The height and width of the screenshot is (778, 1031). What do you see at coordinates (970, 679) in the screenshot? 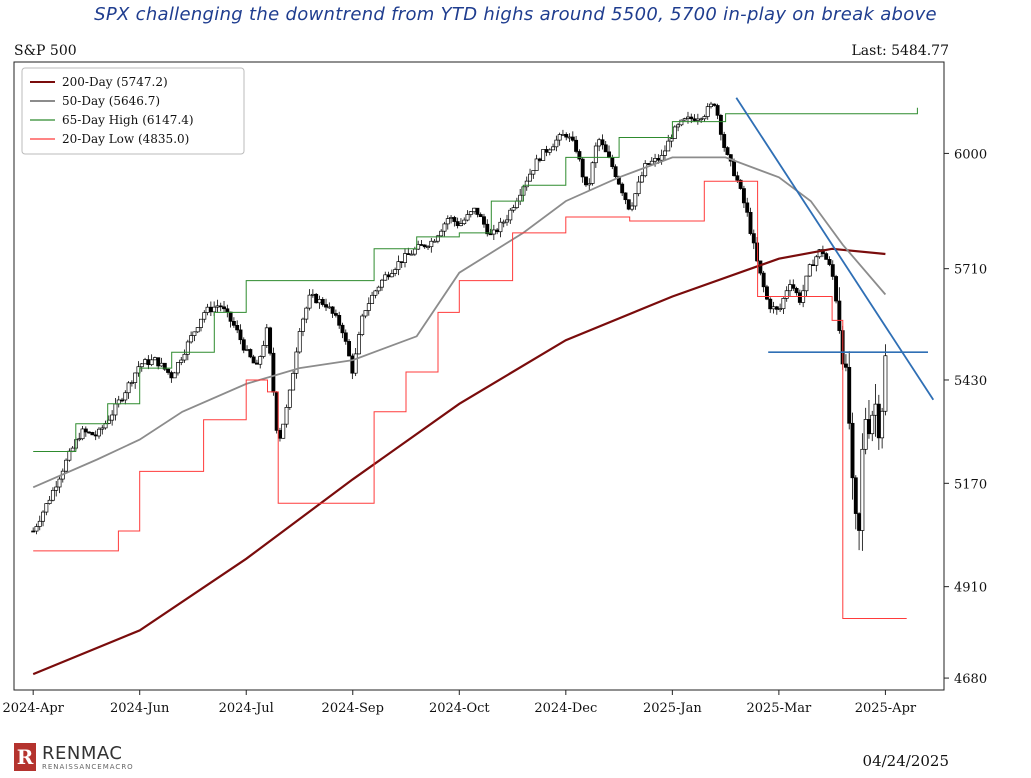
I see `y-tick-label: 4680` at bounding box center [970, 679].